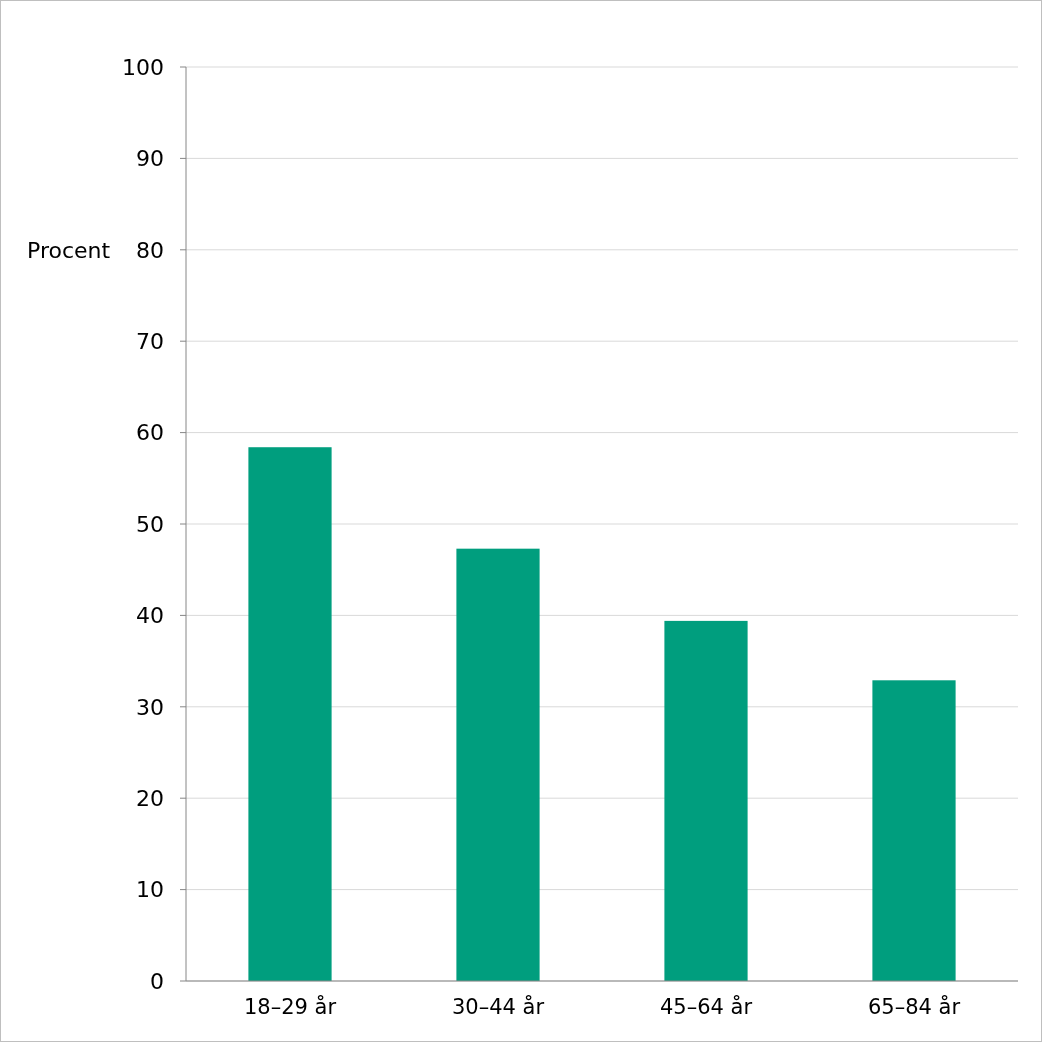  Describe the element at coordinates (143, 67) in the screenshot. I see `y-tick-label: 100` at that location.